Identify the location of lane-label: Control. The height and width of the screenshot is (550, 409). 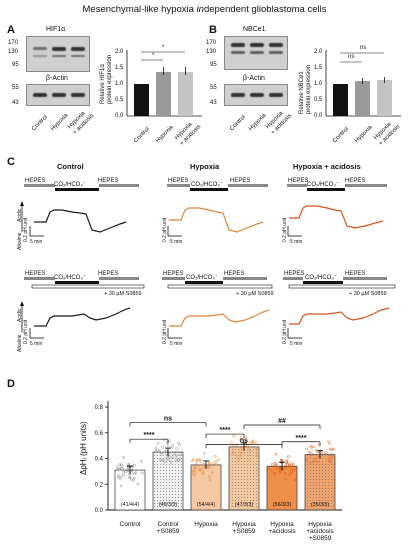
(40, 123).